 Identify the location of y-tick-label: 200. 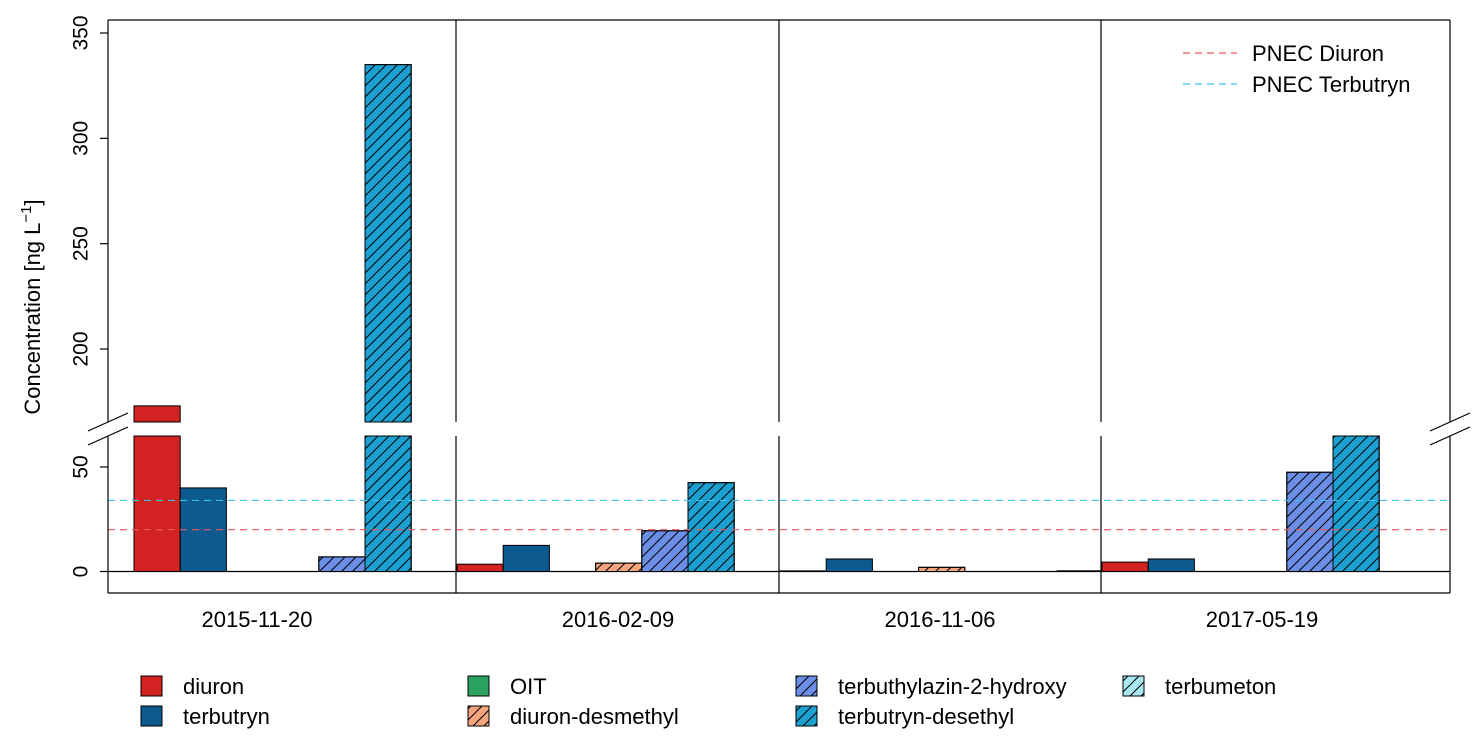
(80, 348).